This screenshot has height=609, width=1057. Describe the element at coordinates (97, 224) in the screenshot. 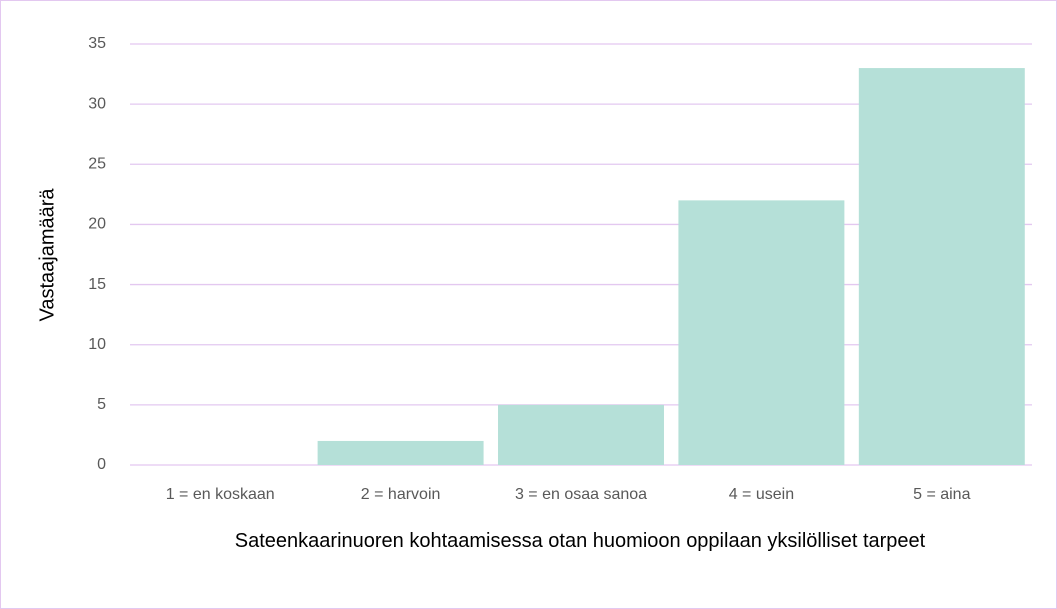

I see `y-tick-label: 20` at that location.